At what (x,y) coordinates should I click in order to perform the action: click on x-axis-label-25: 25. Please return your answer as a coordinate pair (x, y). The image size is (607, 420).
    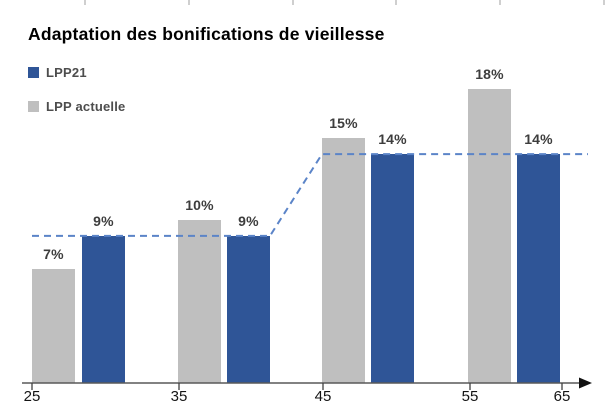
    Looking at the image, I should click on (32, 396).